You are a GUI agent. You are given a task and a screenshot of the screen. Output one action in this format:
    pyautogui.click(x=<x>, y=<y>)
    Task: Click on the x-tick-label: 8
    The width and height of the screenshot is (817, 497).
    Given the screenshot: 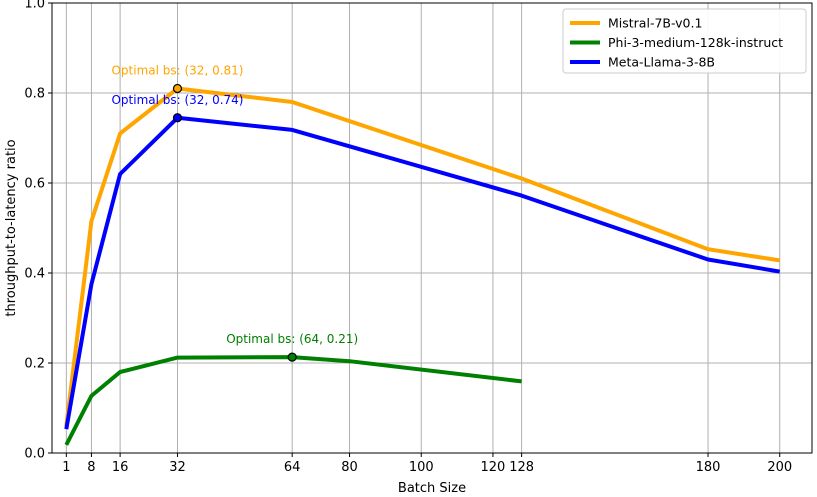 What is the action you would take?
    pyautogui.click(x=91, y=467)
    